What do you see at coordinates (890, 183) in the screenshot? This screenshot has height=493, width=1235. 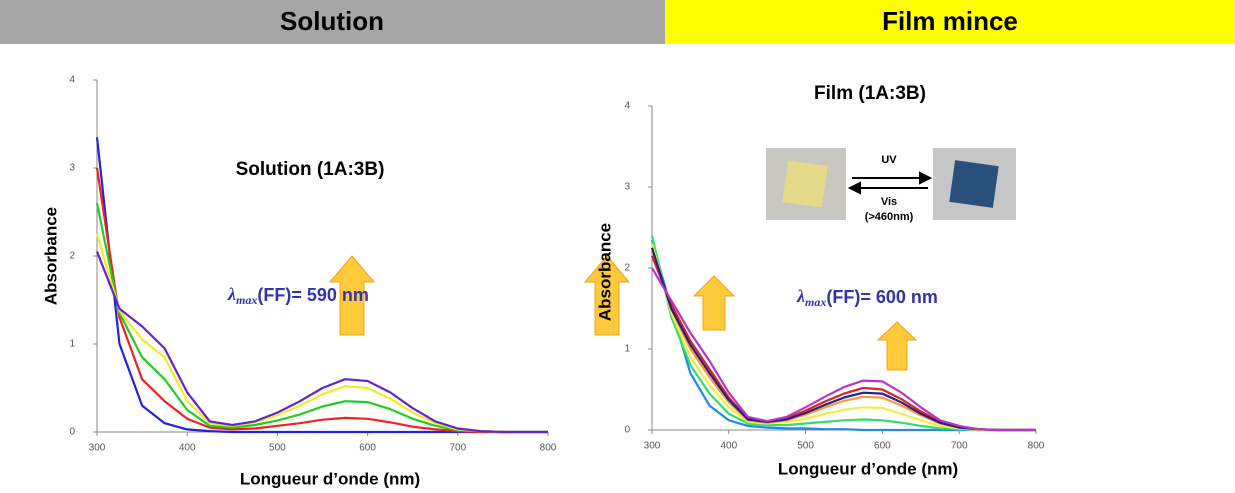 I see `equilibrium-arrows` at bounding box center [890, 183].